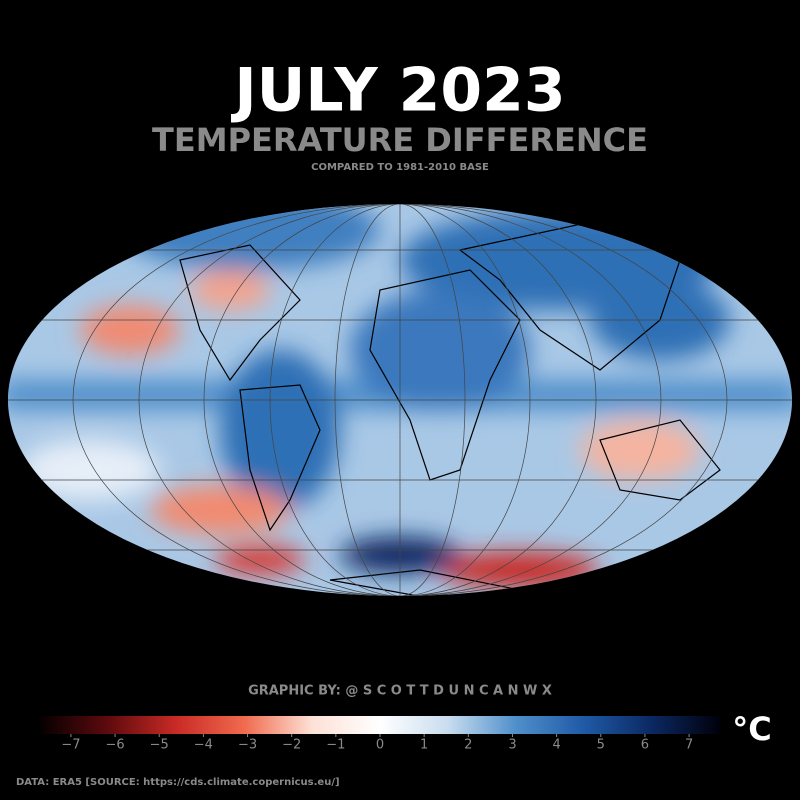 The width and height of the screenshot is (800, 800). I want to click on subtitle: TEMPERATURE DIFFERENCE, so click(400, 140).